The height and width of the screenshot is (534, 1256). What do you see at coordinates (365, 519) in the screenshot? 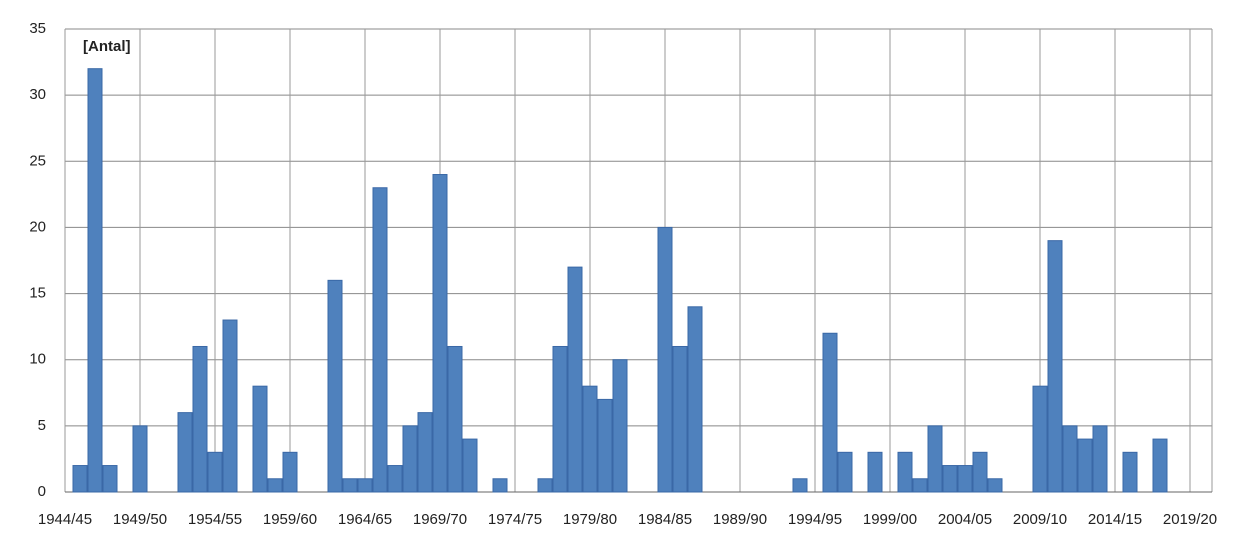
I see `x-tick-label: 1964/65` at bounding box center [365, 519].